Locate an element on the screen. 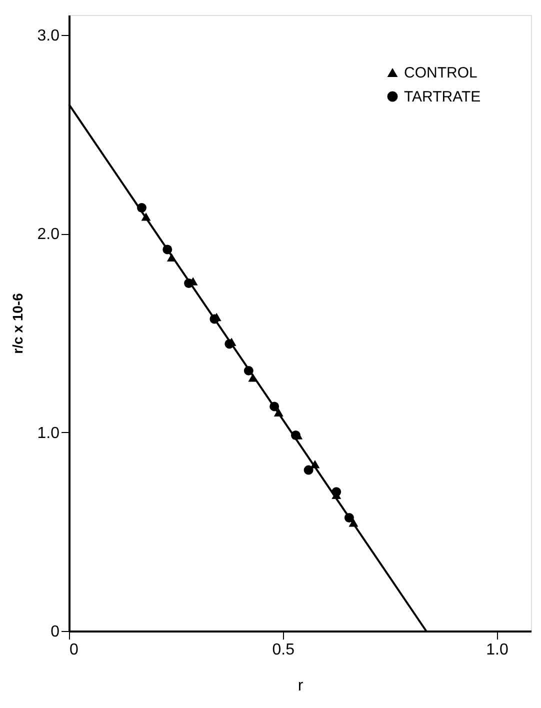  y-tick-label: 3.0 is located at coordinates (48, 35).